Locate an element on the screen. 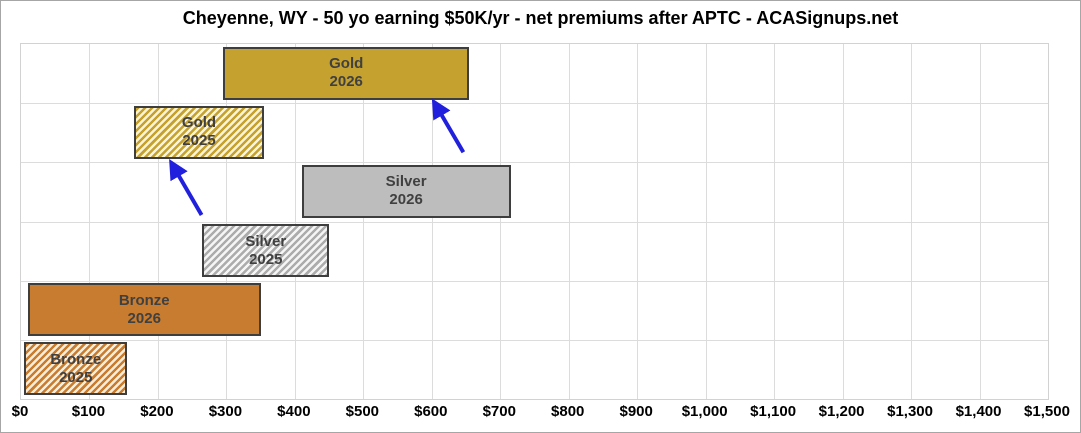 This screenshot has width=1081, height=433. x-axis-tick-label: $1,400 is located at coordinates (978, 411).